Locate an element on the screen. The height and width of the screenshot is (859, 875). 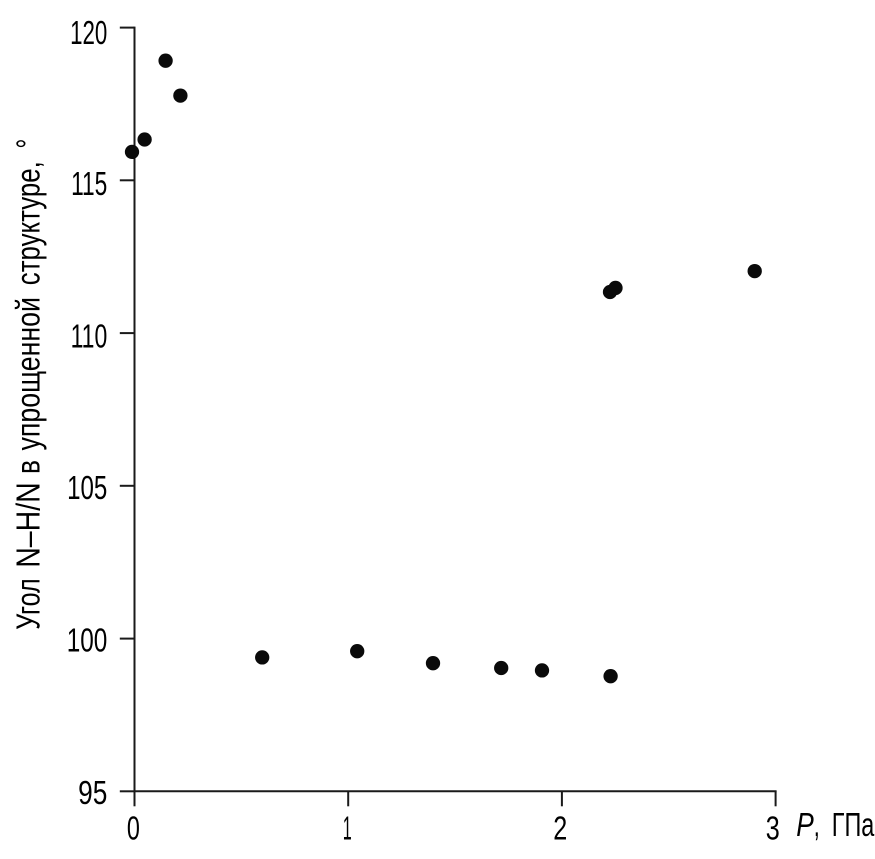
svg-text: 110 is located at coordinates (89, 335).